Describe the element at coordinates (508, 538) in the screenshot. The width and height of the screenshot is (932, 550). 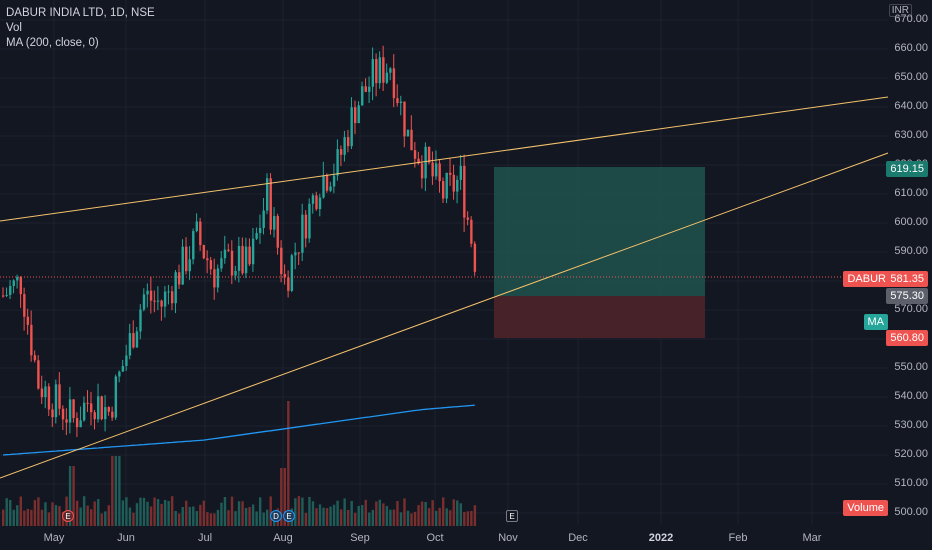
I see `time-axis-label: Nov` at that location.